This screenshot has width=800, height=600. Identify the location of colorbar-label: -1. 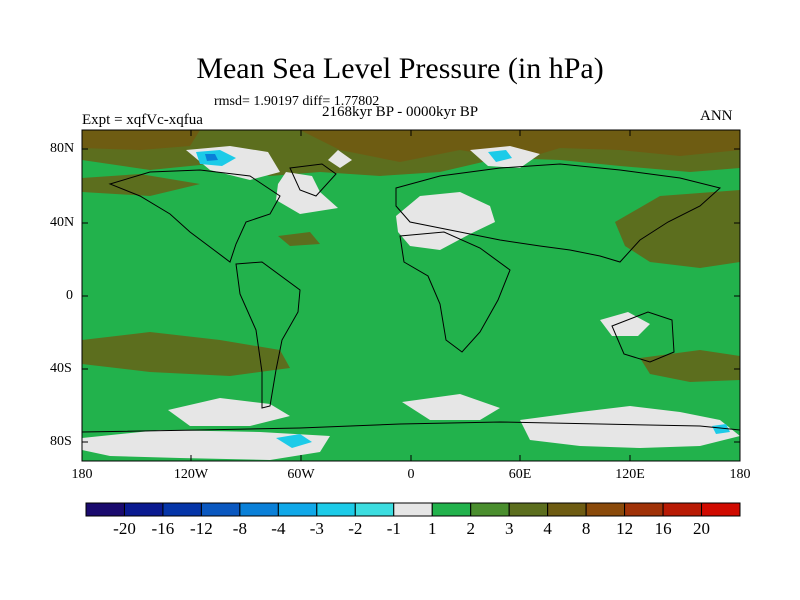
(393, 528).